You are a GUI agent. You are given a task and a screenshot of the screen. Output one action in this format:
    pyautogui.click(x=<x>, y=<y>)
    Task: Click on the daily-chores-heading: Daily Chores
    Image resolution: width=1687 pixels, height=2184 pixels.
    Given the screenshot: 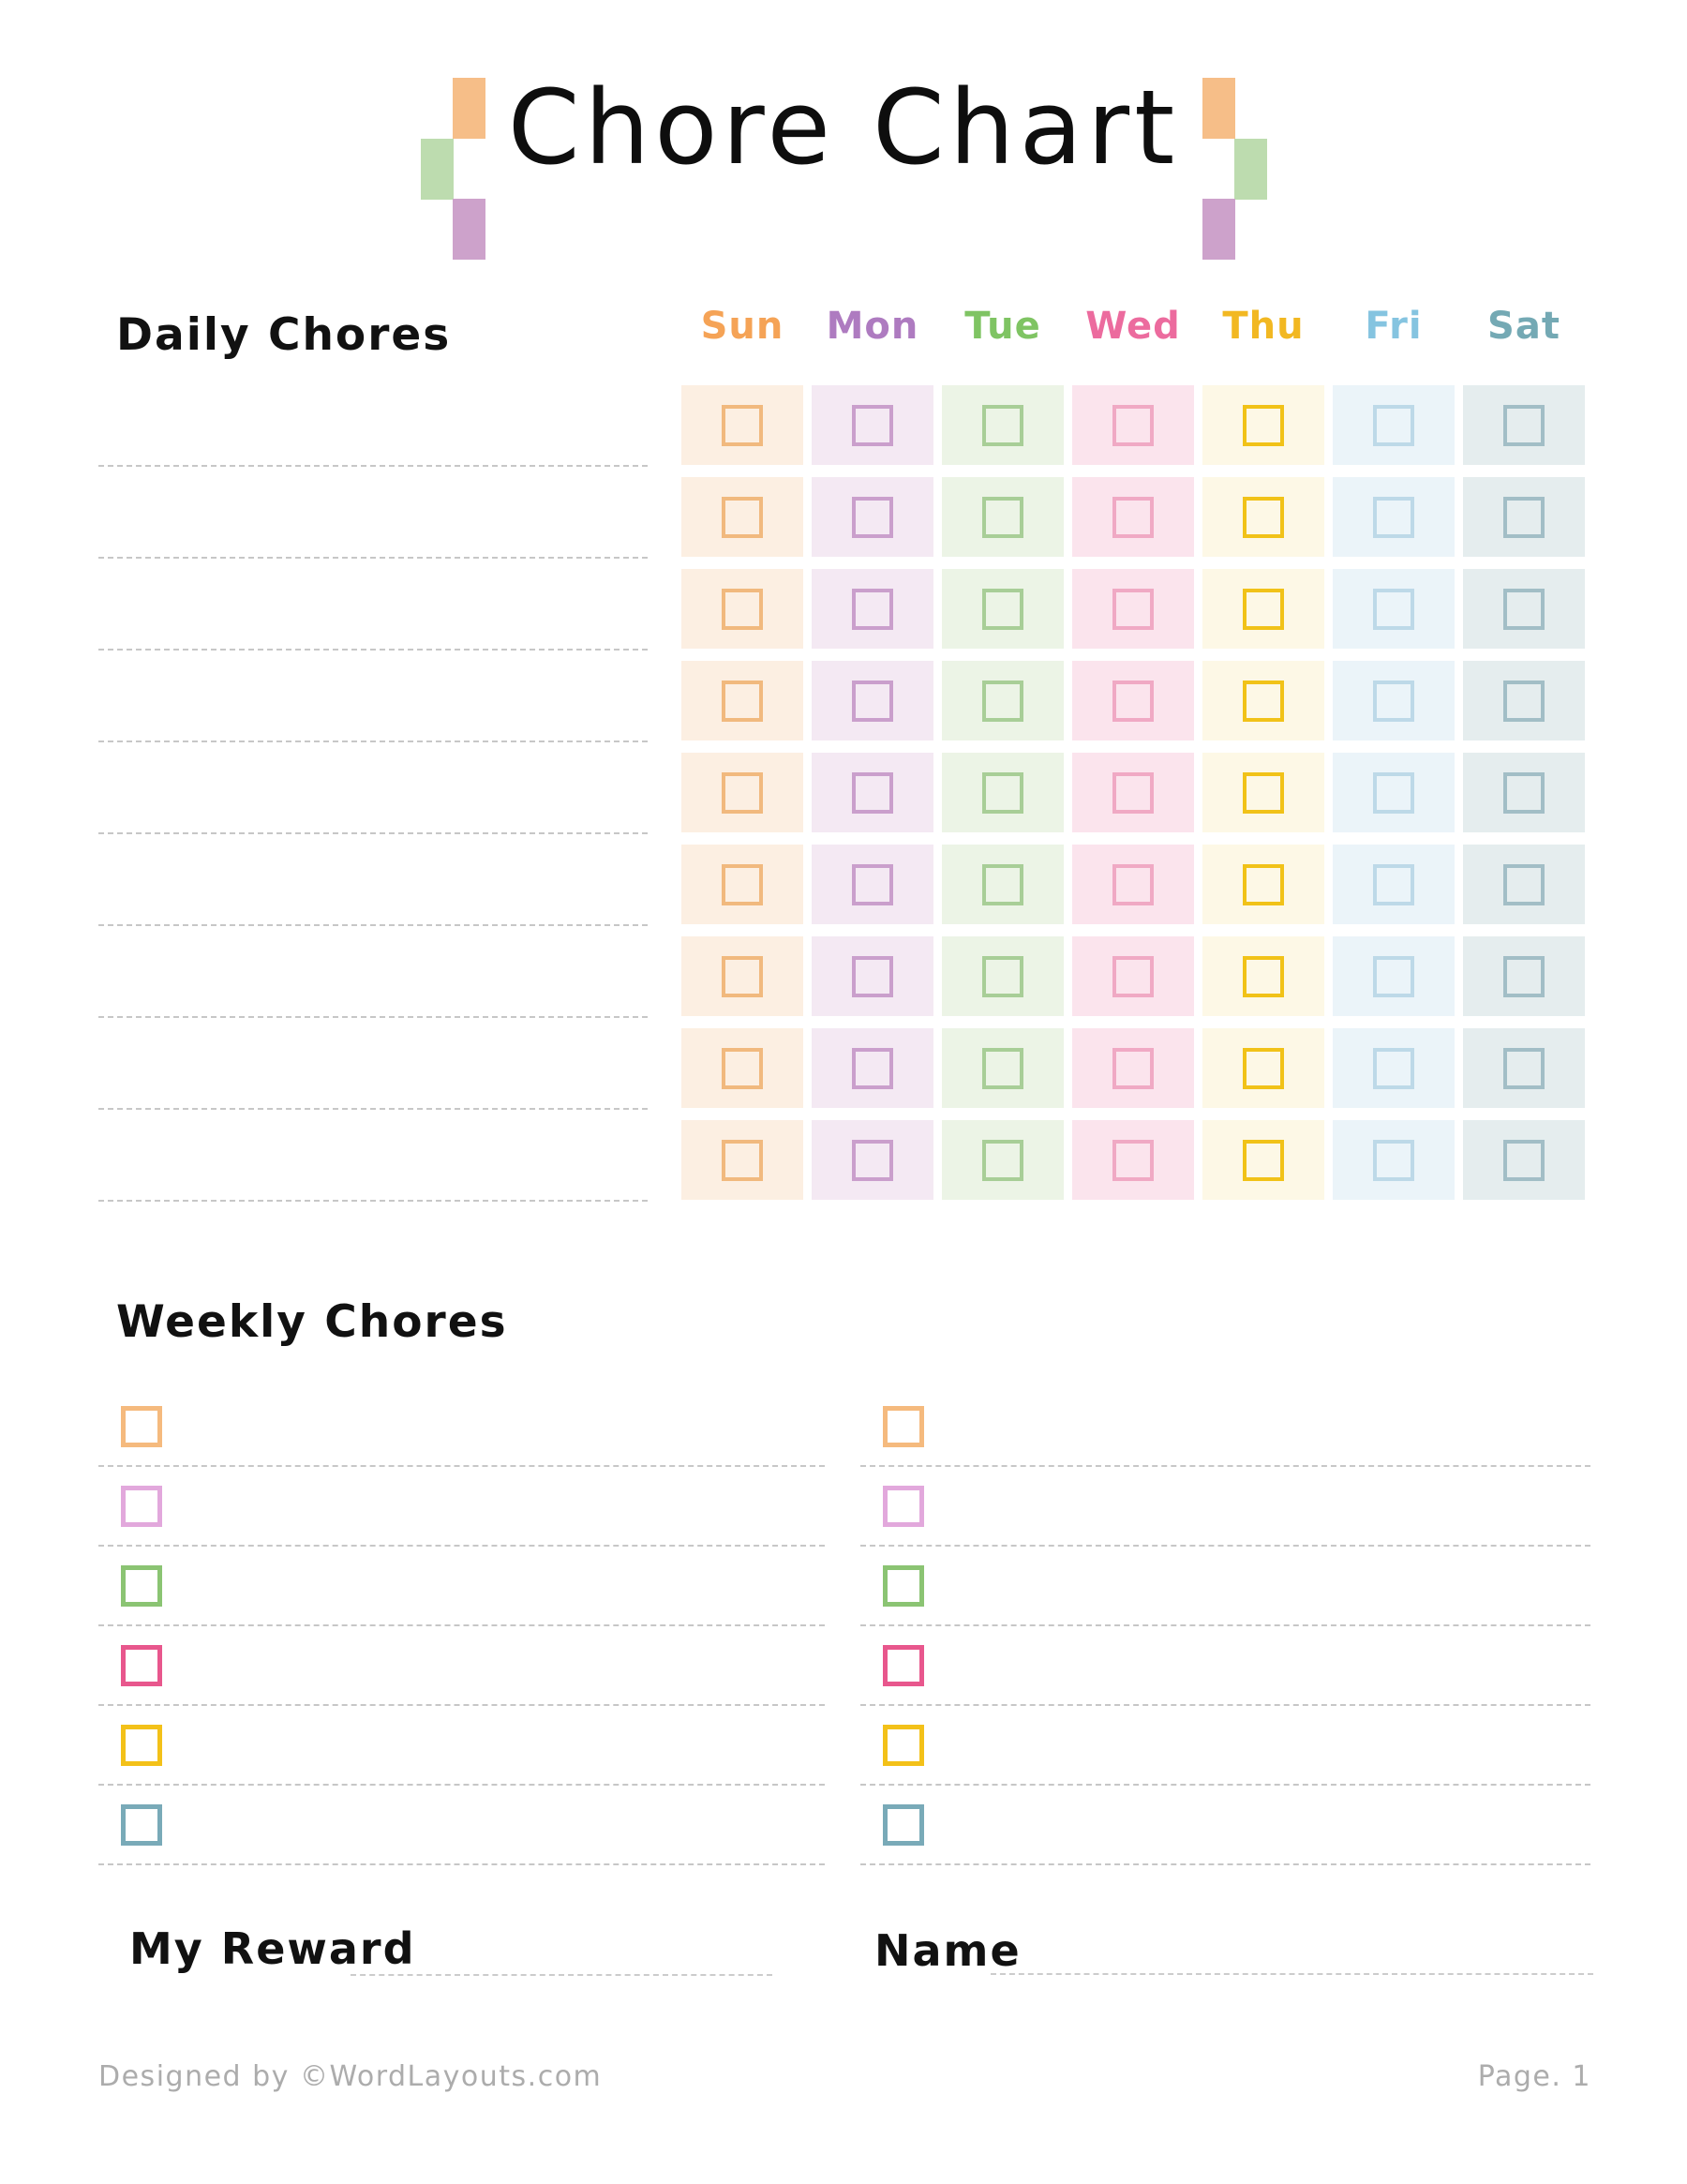 What is the action you would take?
    pyautogui.click(x=284, y=335)
    